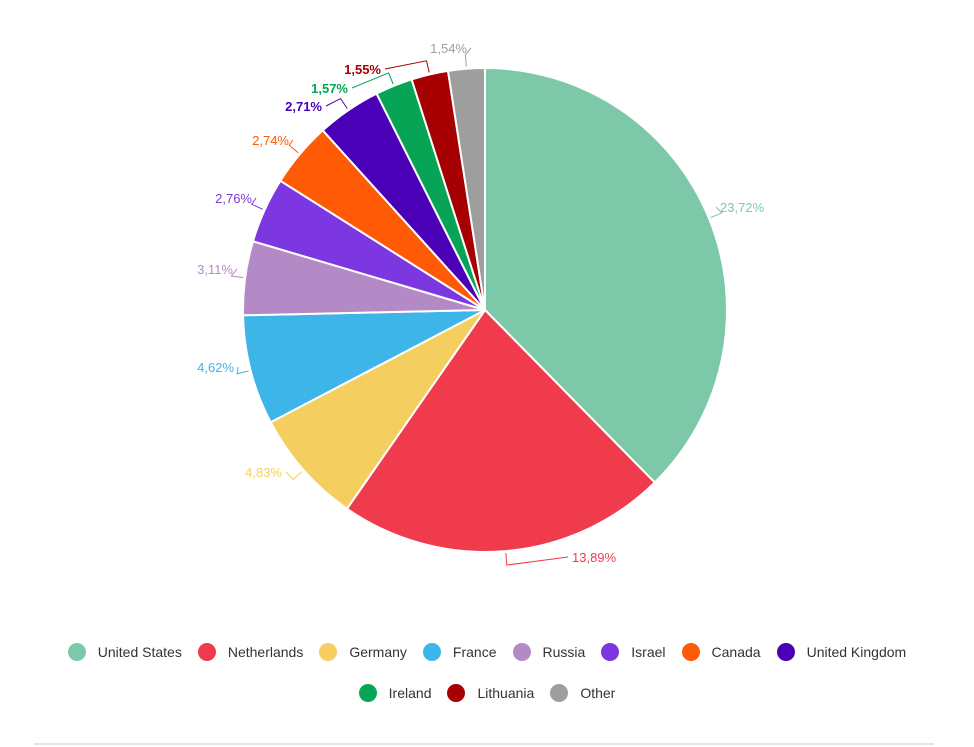  Describe the element at coordinates (468, 57) in the screenshot. I see `leader-line-other` at that location.